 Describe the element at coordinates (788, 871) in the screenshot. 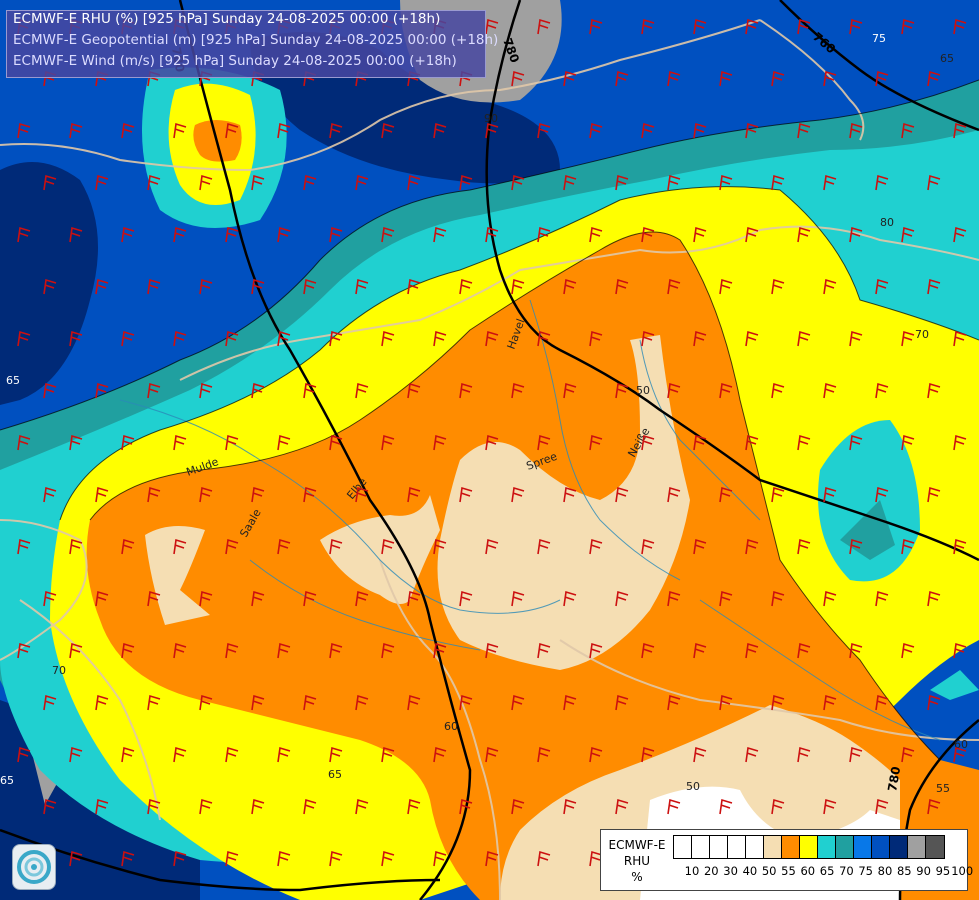

I see `legend-tick-label: 55` at that location.